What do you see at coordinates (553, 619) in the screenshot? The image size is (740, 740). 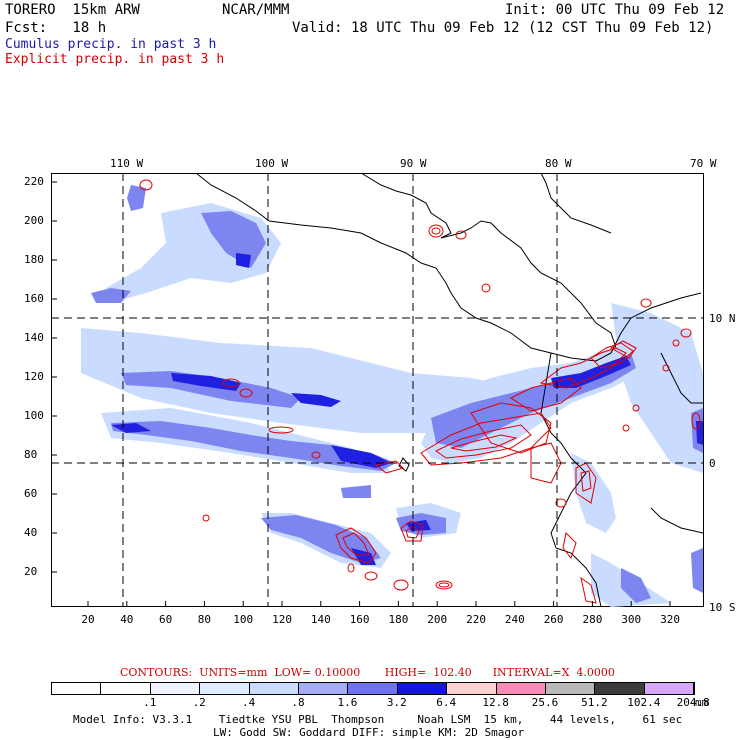 I see `x-tick-label: 260` at bounding box center [553, 619].